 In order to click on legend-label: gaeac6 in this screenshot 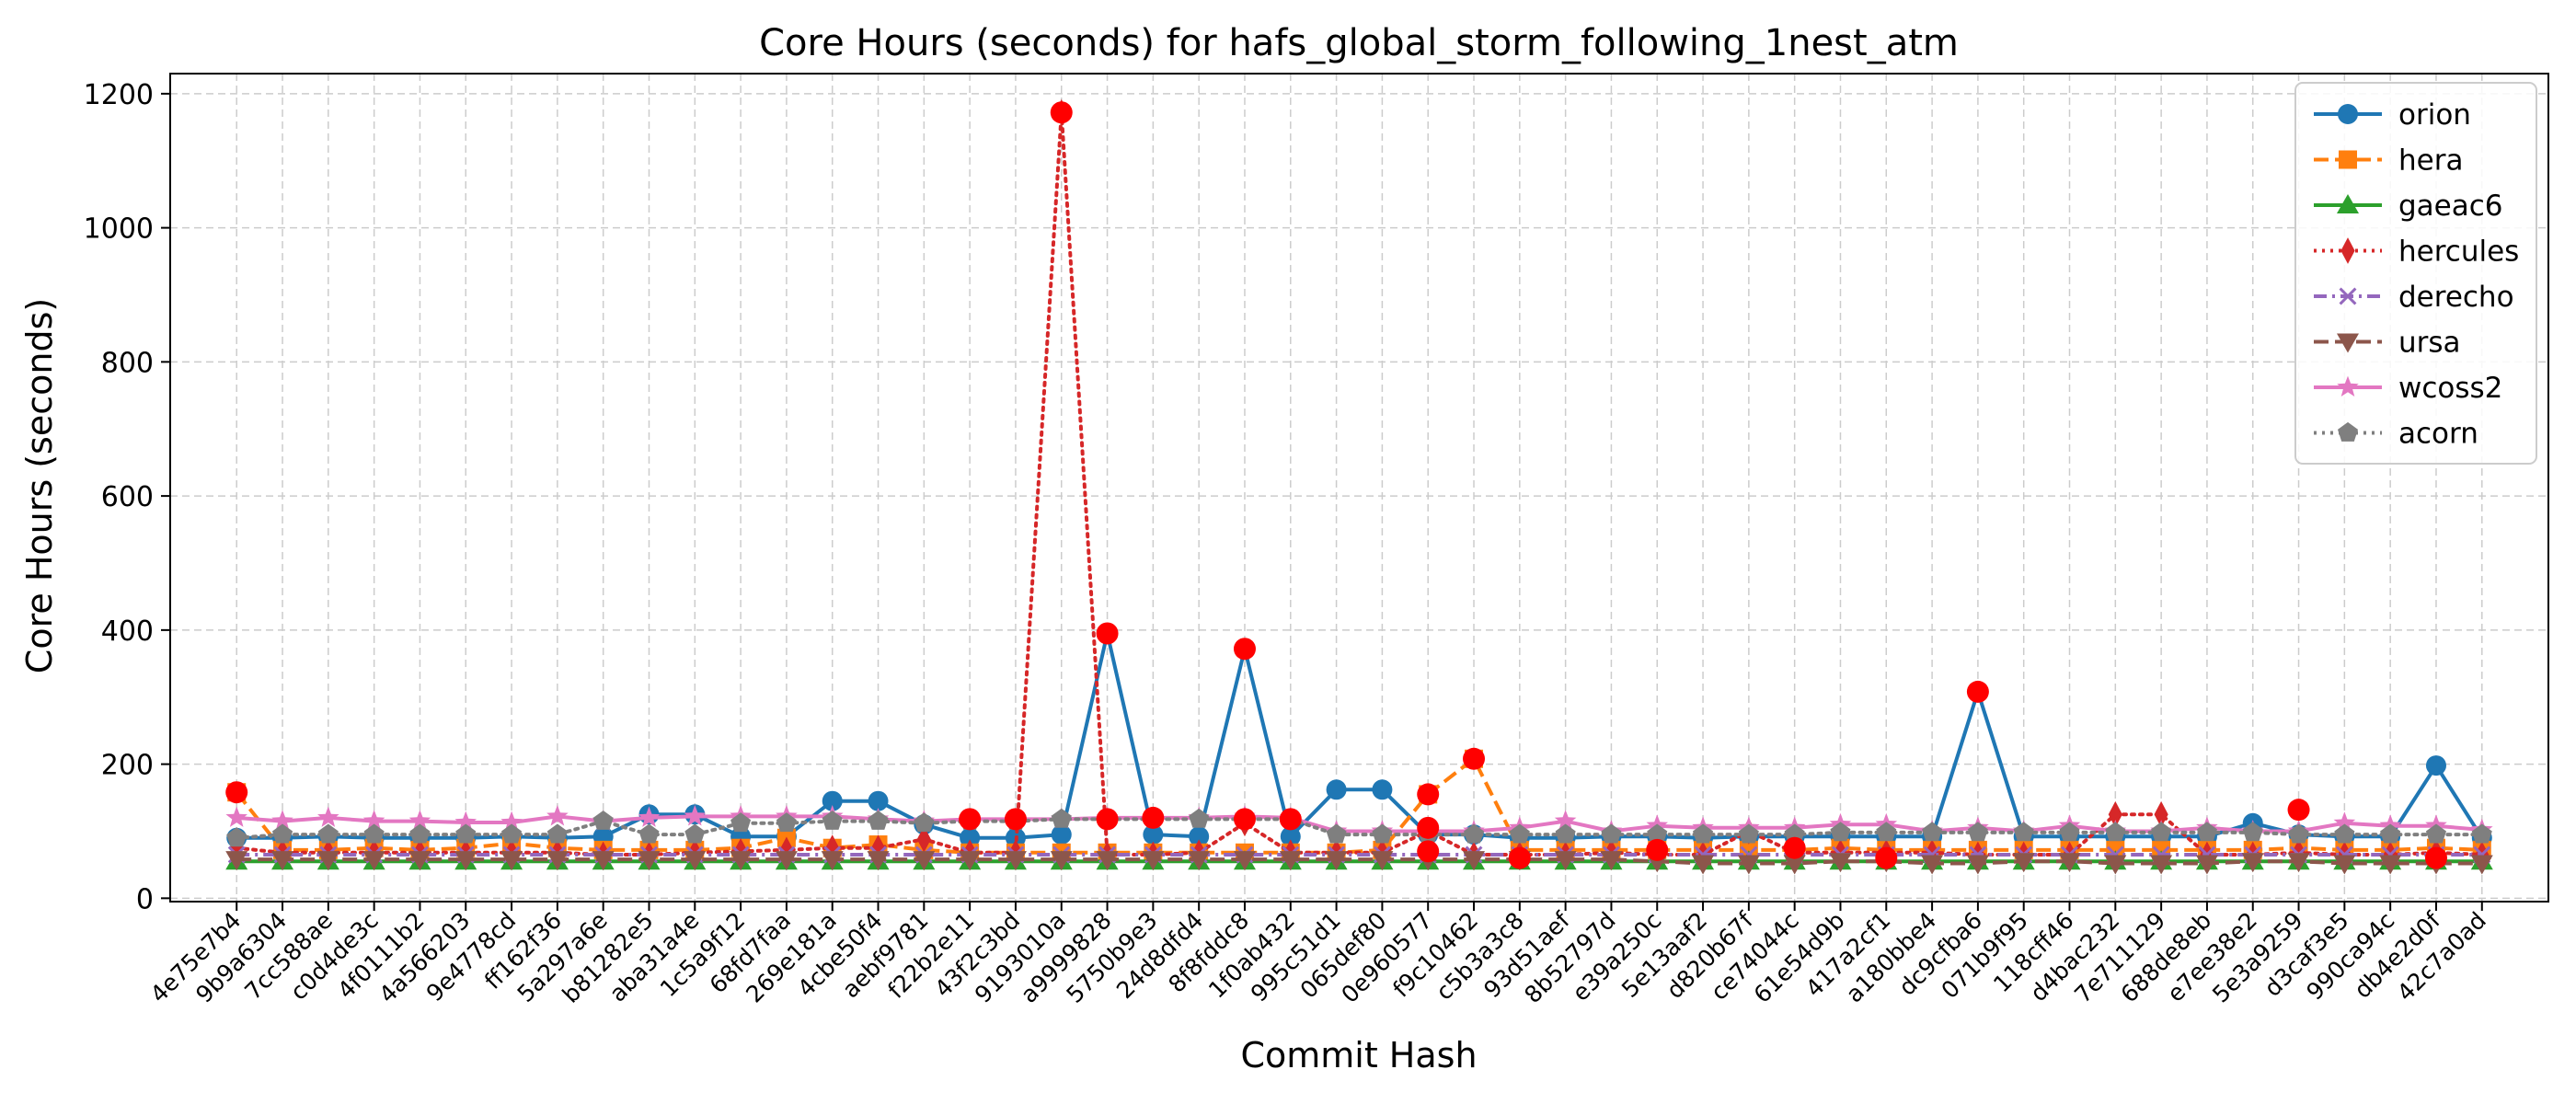, I will do `click(2450, 206)`.